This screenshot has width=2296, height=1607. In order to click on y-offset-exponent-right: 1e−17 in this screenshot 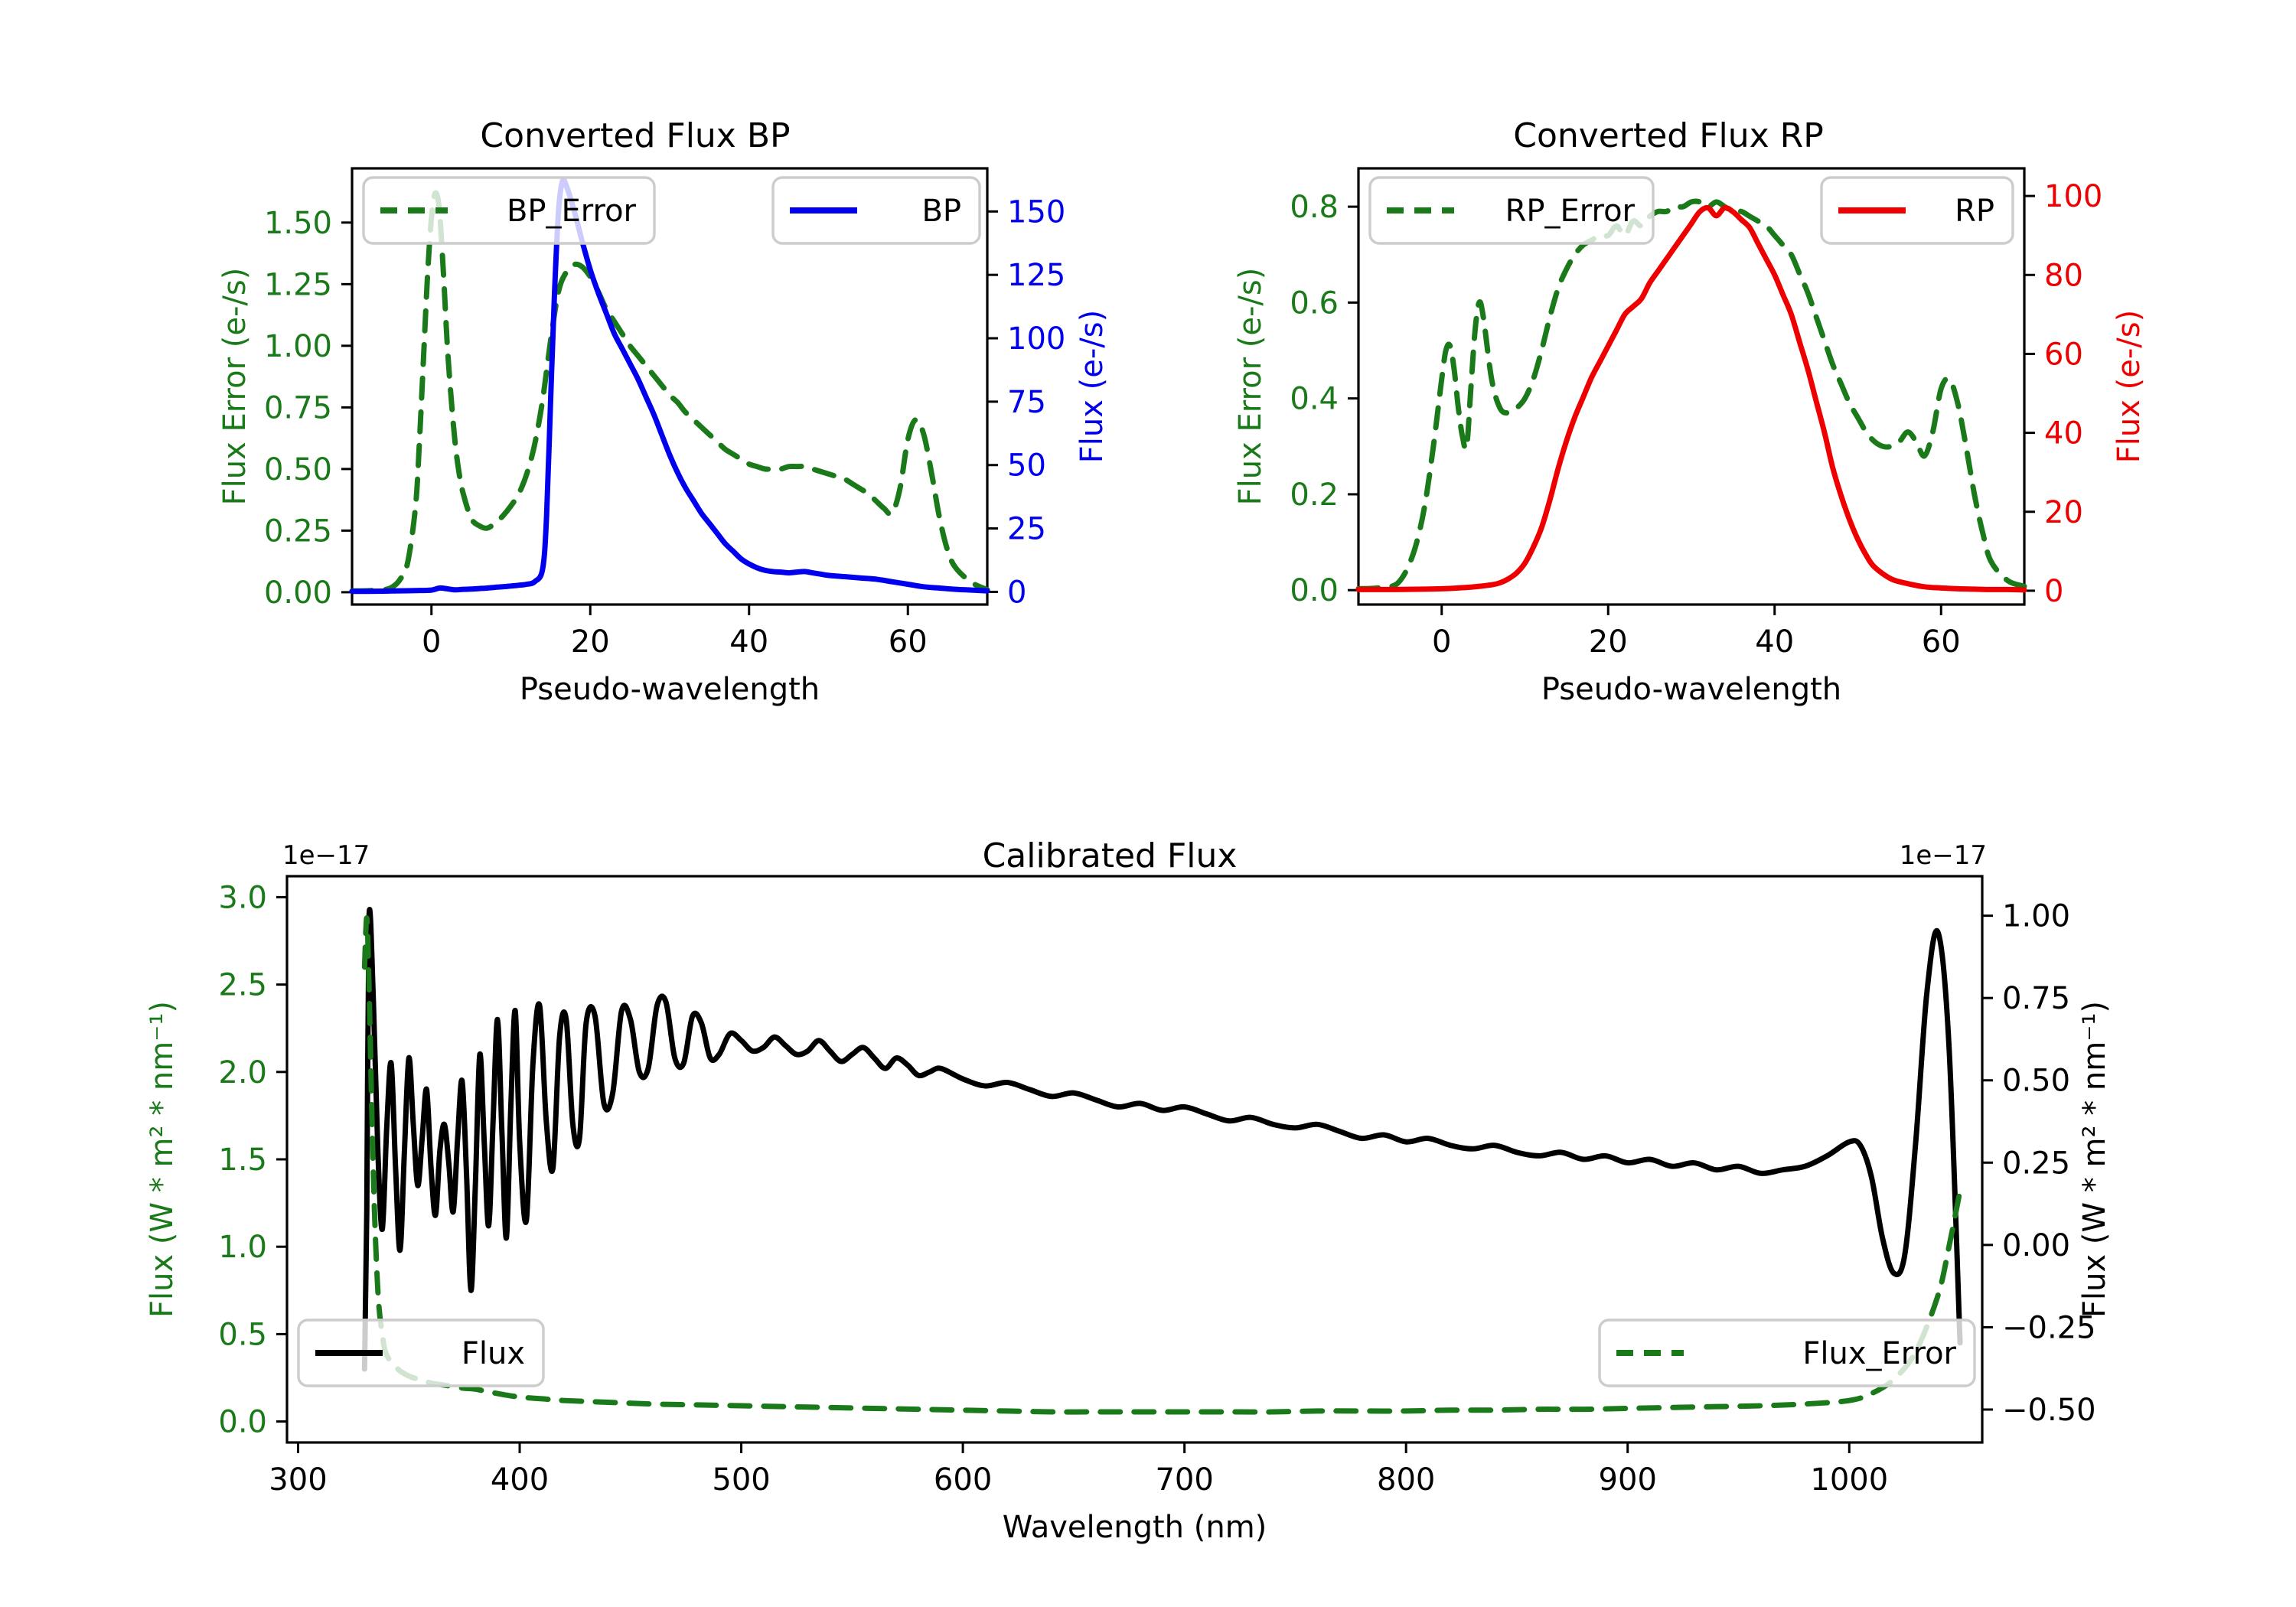, I will do `click(1943, 855)`.